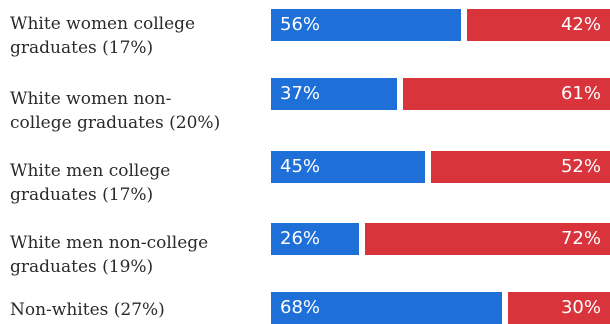  What do you see at coordinates (90, 171) in the screenshot?
I see `category-label-line: White men college` at bounding box center [90, 171].